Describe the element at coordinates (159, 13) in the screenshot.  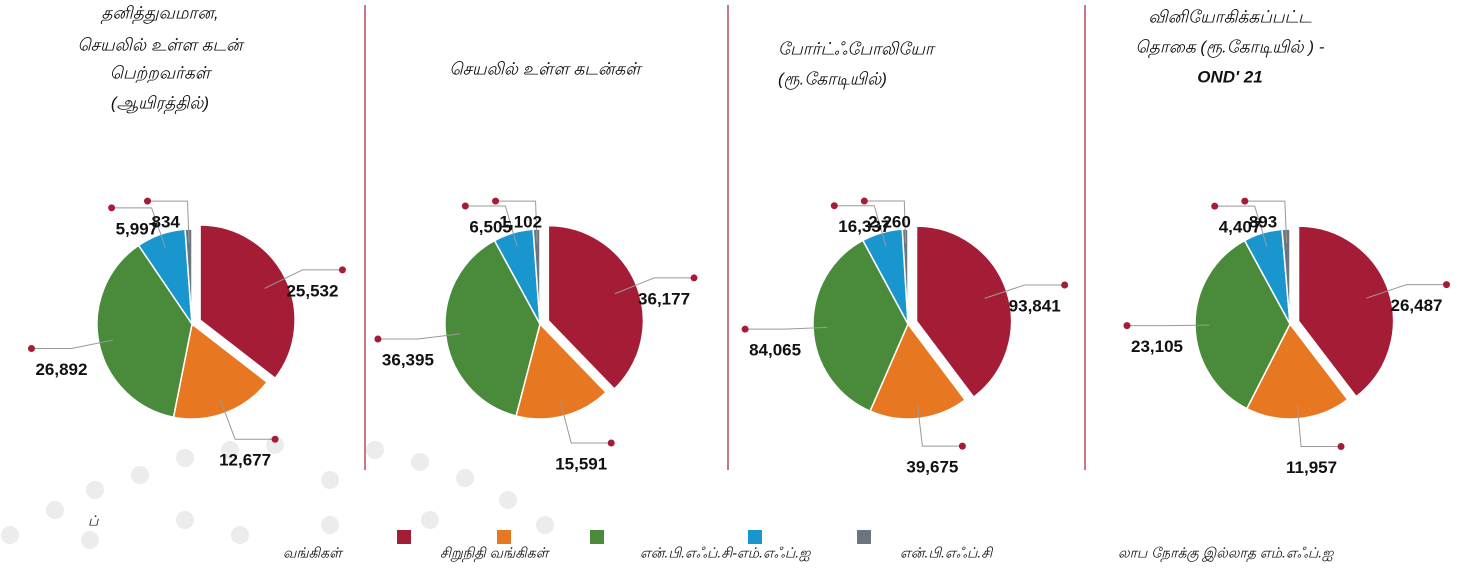
I see `chart-title: தனித்துவமான,` at that location.